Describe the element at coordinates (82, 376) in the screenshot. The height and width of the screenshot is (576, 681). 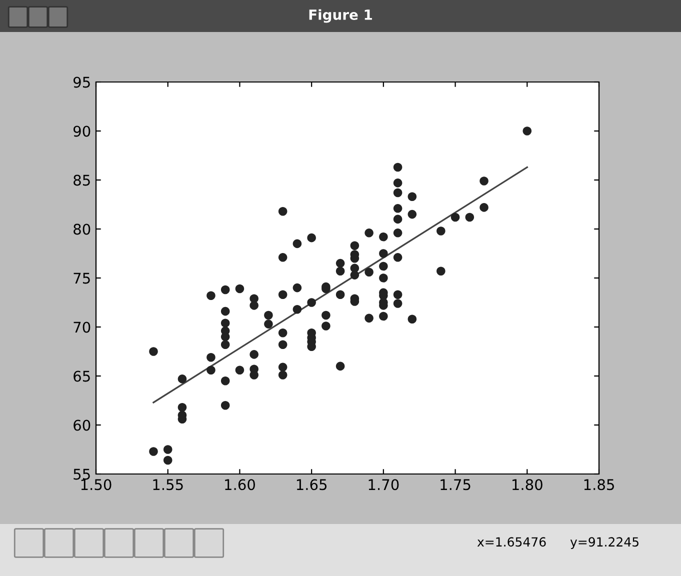
I see `y-tick-label: 65` at that location.